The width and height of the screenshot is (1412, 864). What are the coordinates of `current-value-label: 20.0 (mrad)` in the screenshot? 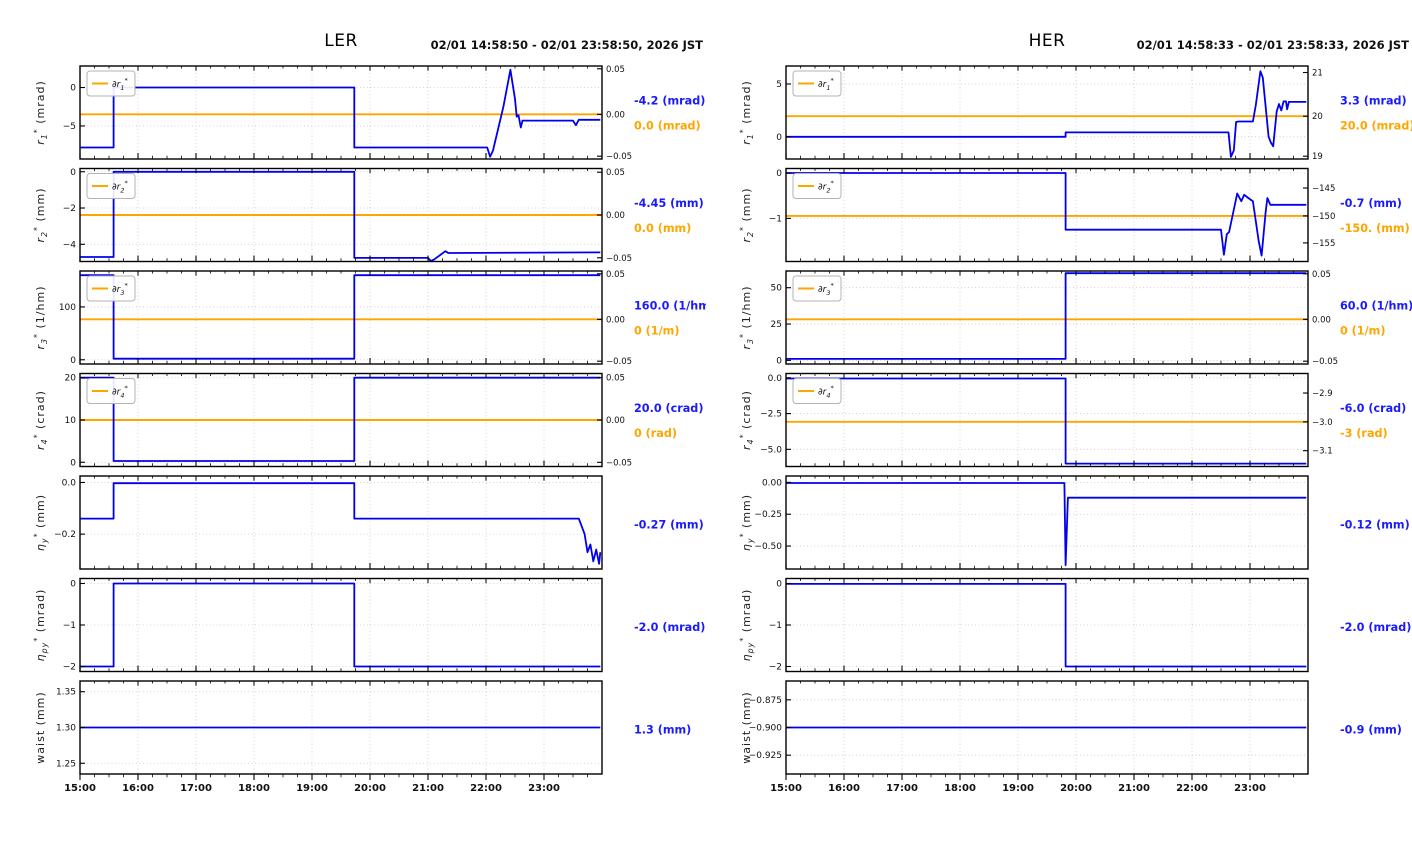 It's located at (1376, 126).